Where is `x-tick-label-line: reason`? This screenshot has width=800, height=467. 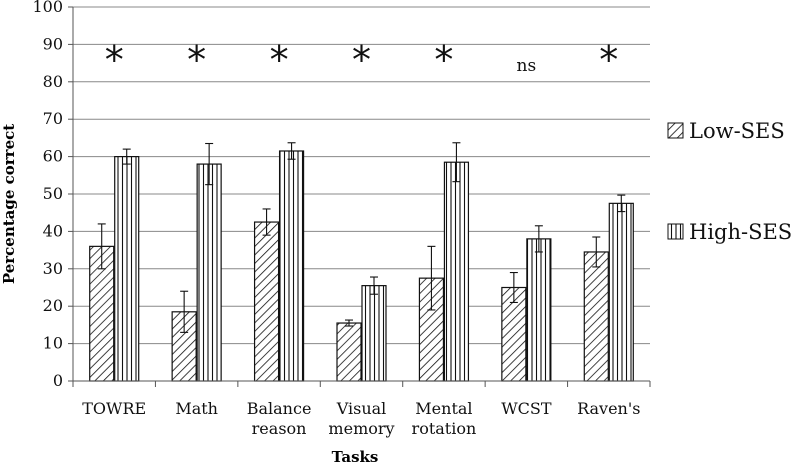 x-tick-label-line: reason is located at coordinates (279, 428).